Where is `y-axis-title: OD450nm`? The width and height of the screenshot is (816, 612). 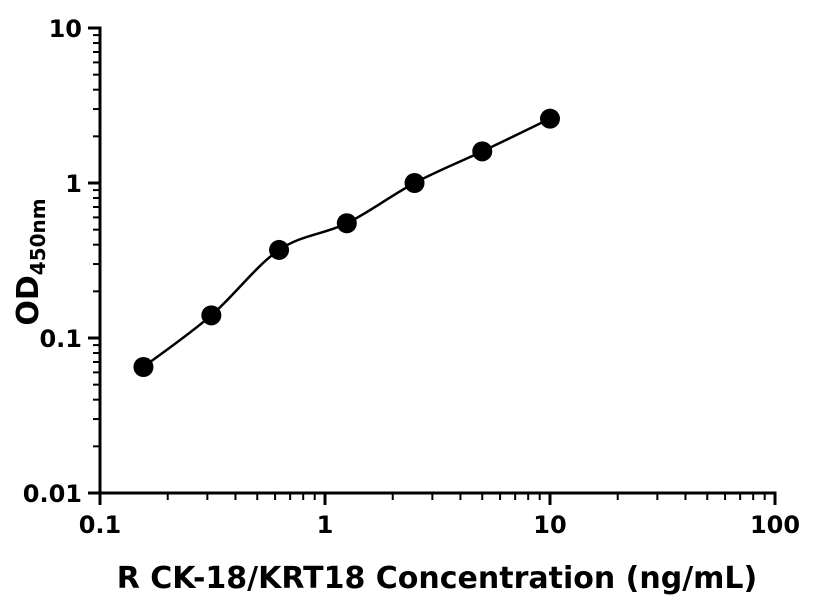 y-axis-title: OD450nm is located at coordinates (30, 261).